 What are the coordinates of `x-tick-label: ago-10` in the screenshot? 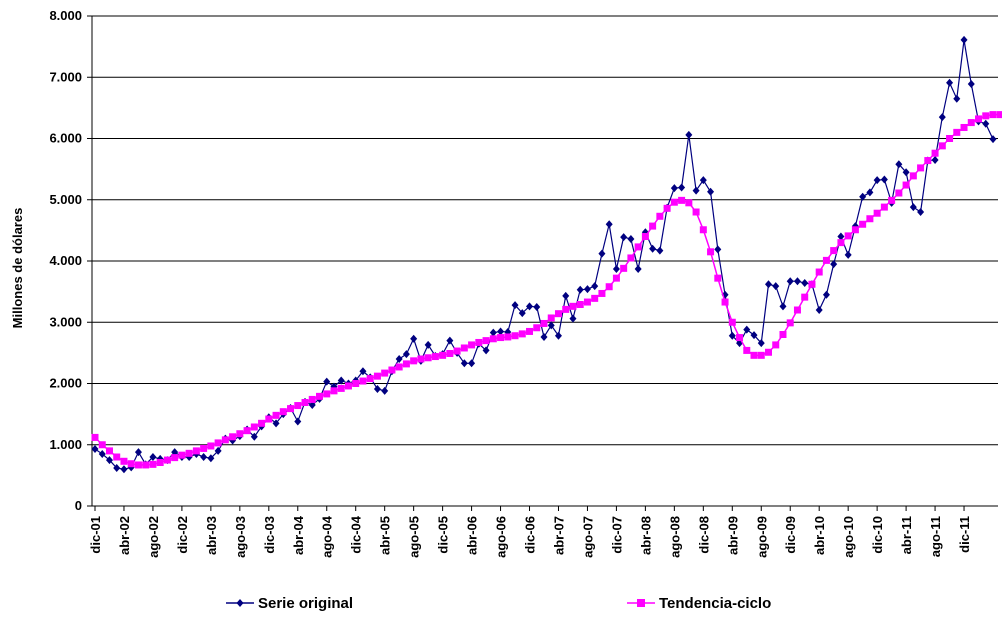 It's located at (848, 537).